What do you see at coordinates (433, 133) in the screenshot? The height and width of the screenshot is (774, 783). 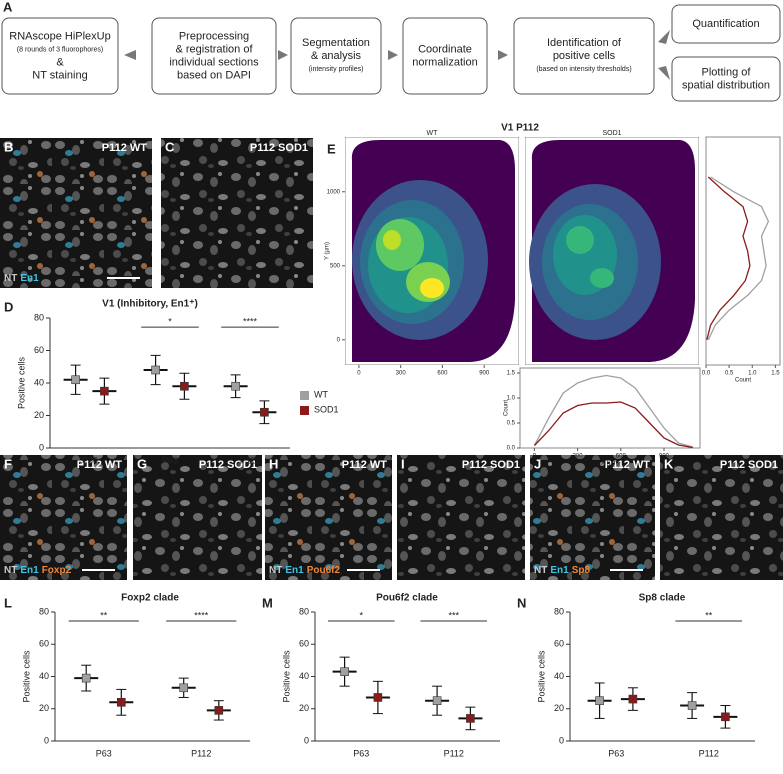 I see `subplot-title: WT` at bounding box center [433, 133].